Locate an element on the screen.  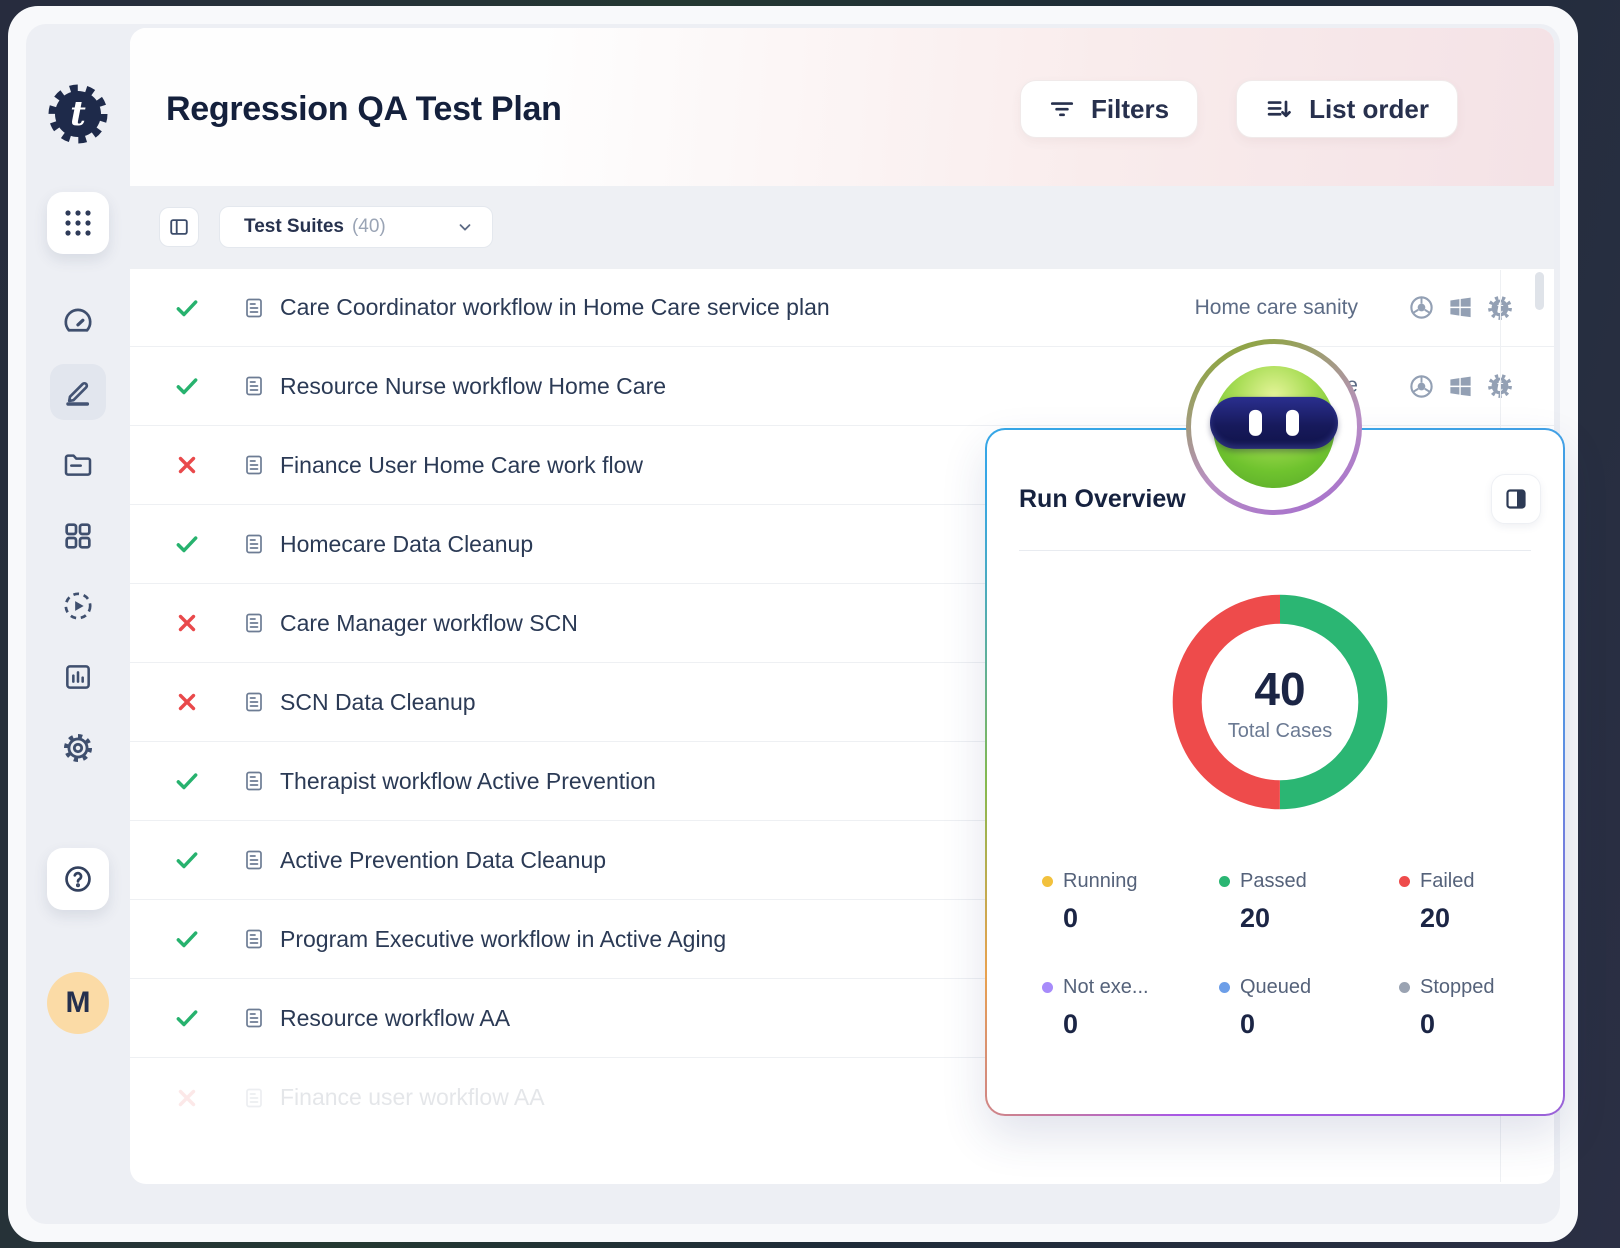
legend-item: Passed 20 is located at coordinates (1309, 902).